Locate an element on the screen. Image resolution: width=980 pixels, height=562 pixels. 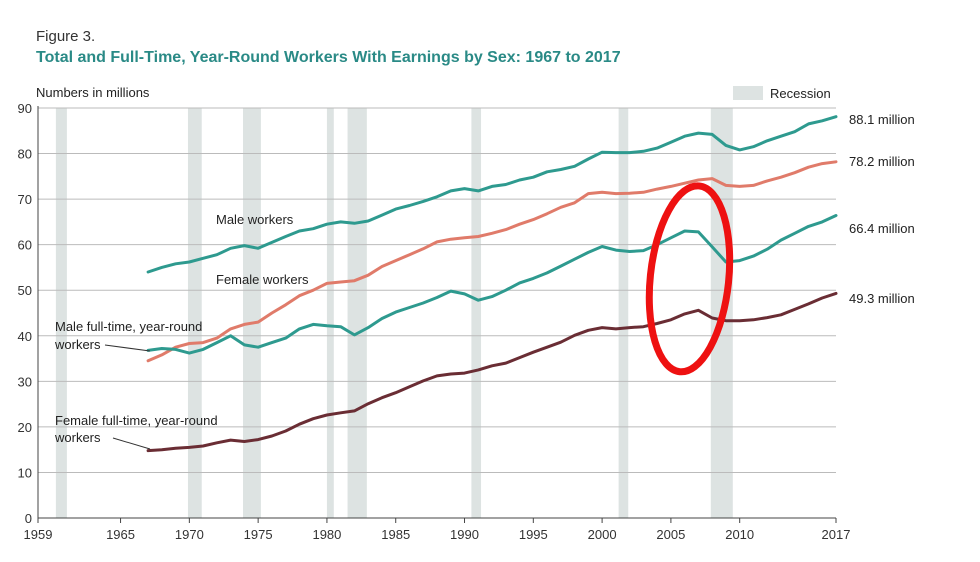
x-tick-label: 1959 is located at coordinates (38, 534).